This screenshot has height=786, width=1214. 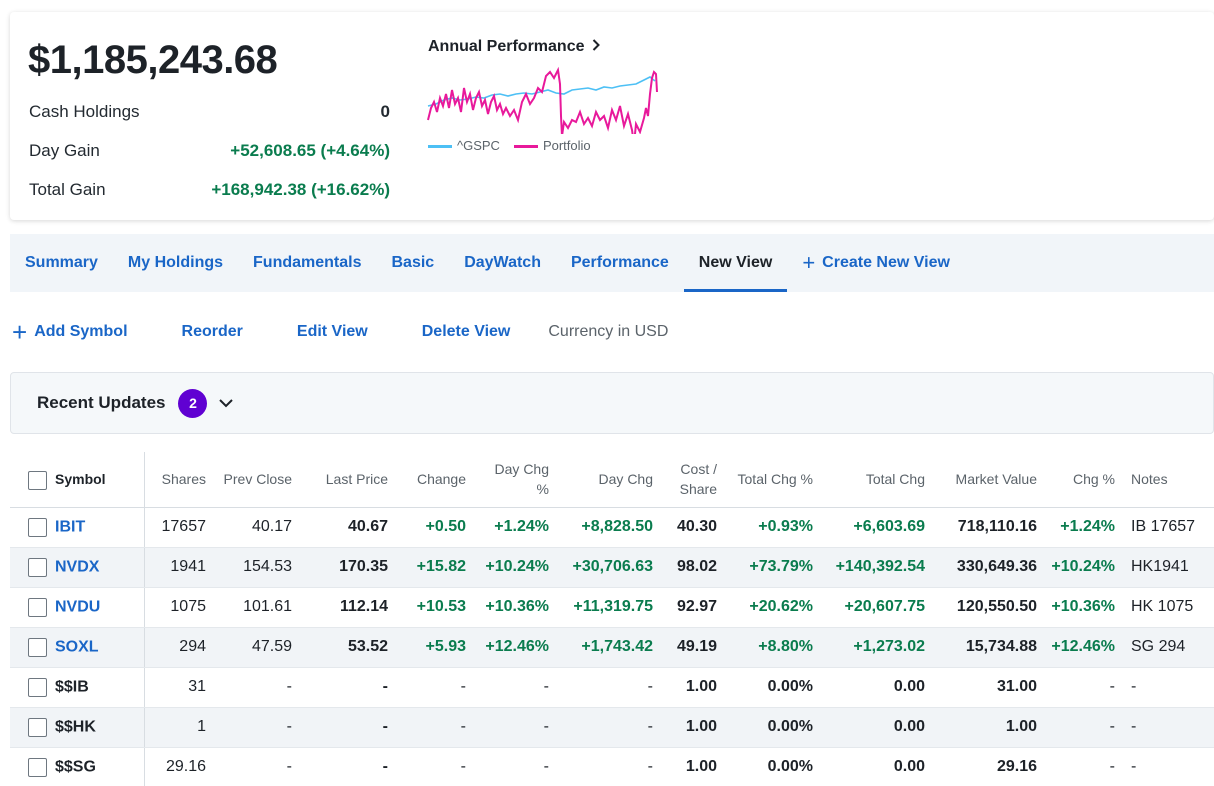 What do you see at coordinates (502, 262) in the screenshot?
I see `tab-daywatch: DayWatch` at bounding box center [502, 262].